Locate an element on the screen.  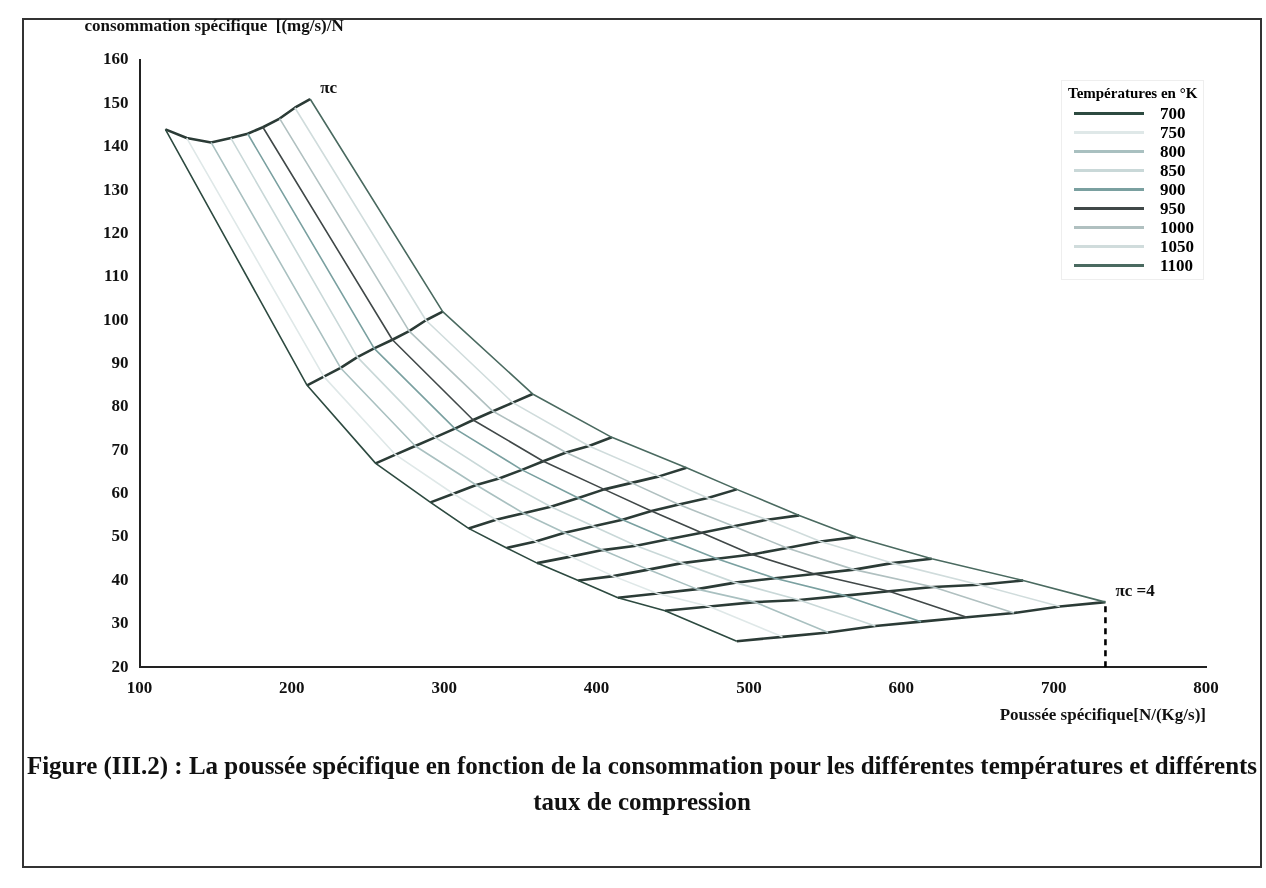
y-tick-label: 140 is located at coordinates (116, 146).